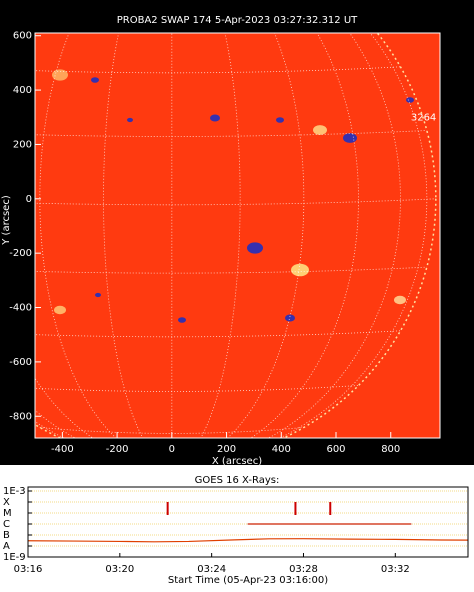  I want to click on y-tick-label: C, so click(6, 524).